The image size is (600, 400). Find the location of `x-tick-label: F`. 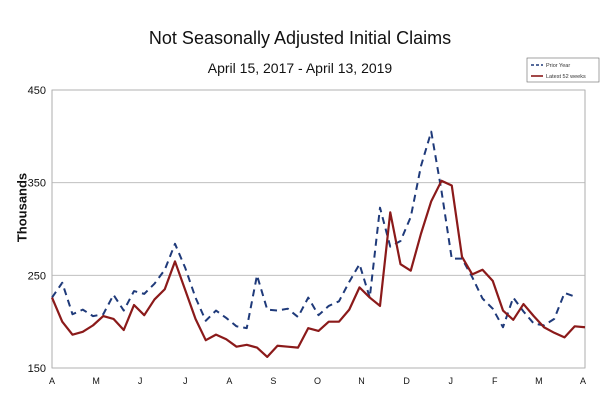

x-tick-label: F is located at coordinates (495, 381).